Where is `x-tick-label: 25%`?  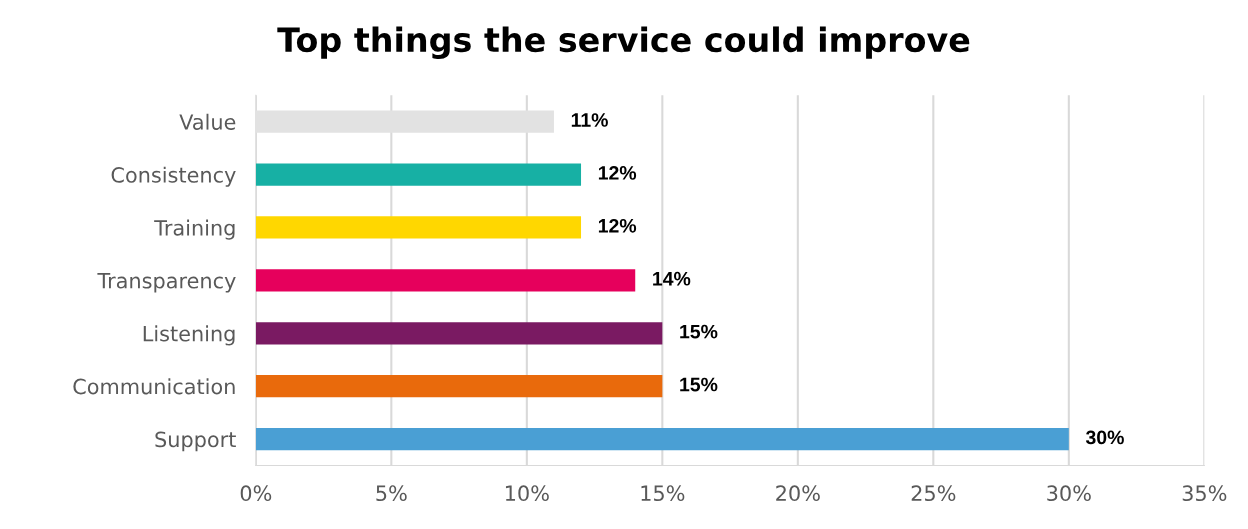 x-tick-label: 25% is located at coordinates (933, 493).